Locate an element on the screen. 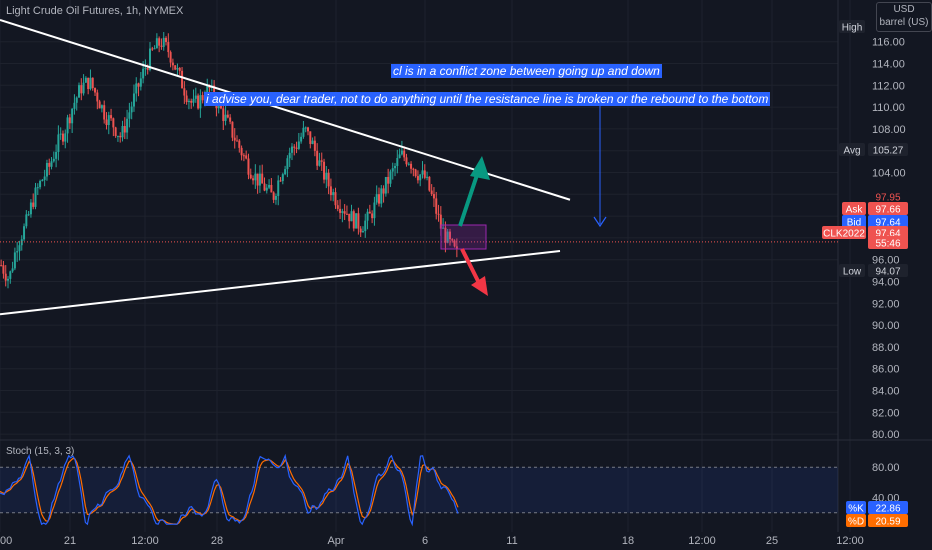  avg-label: Avg is located at coordinates (851, 151).